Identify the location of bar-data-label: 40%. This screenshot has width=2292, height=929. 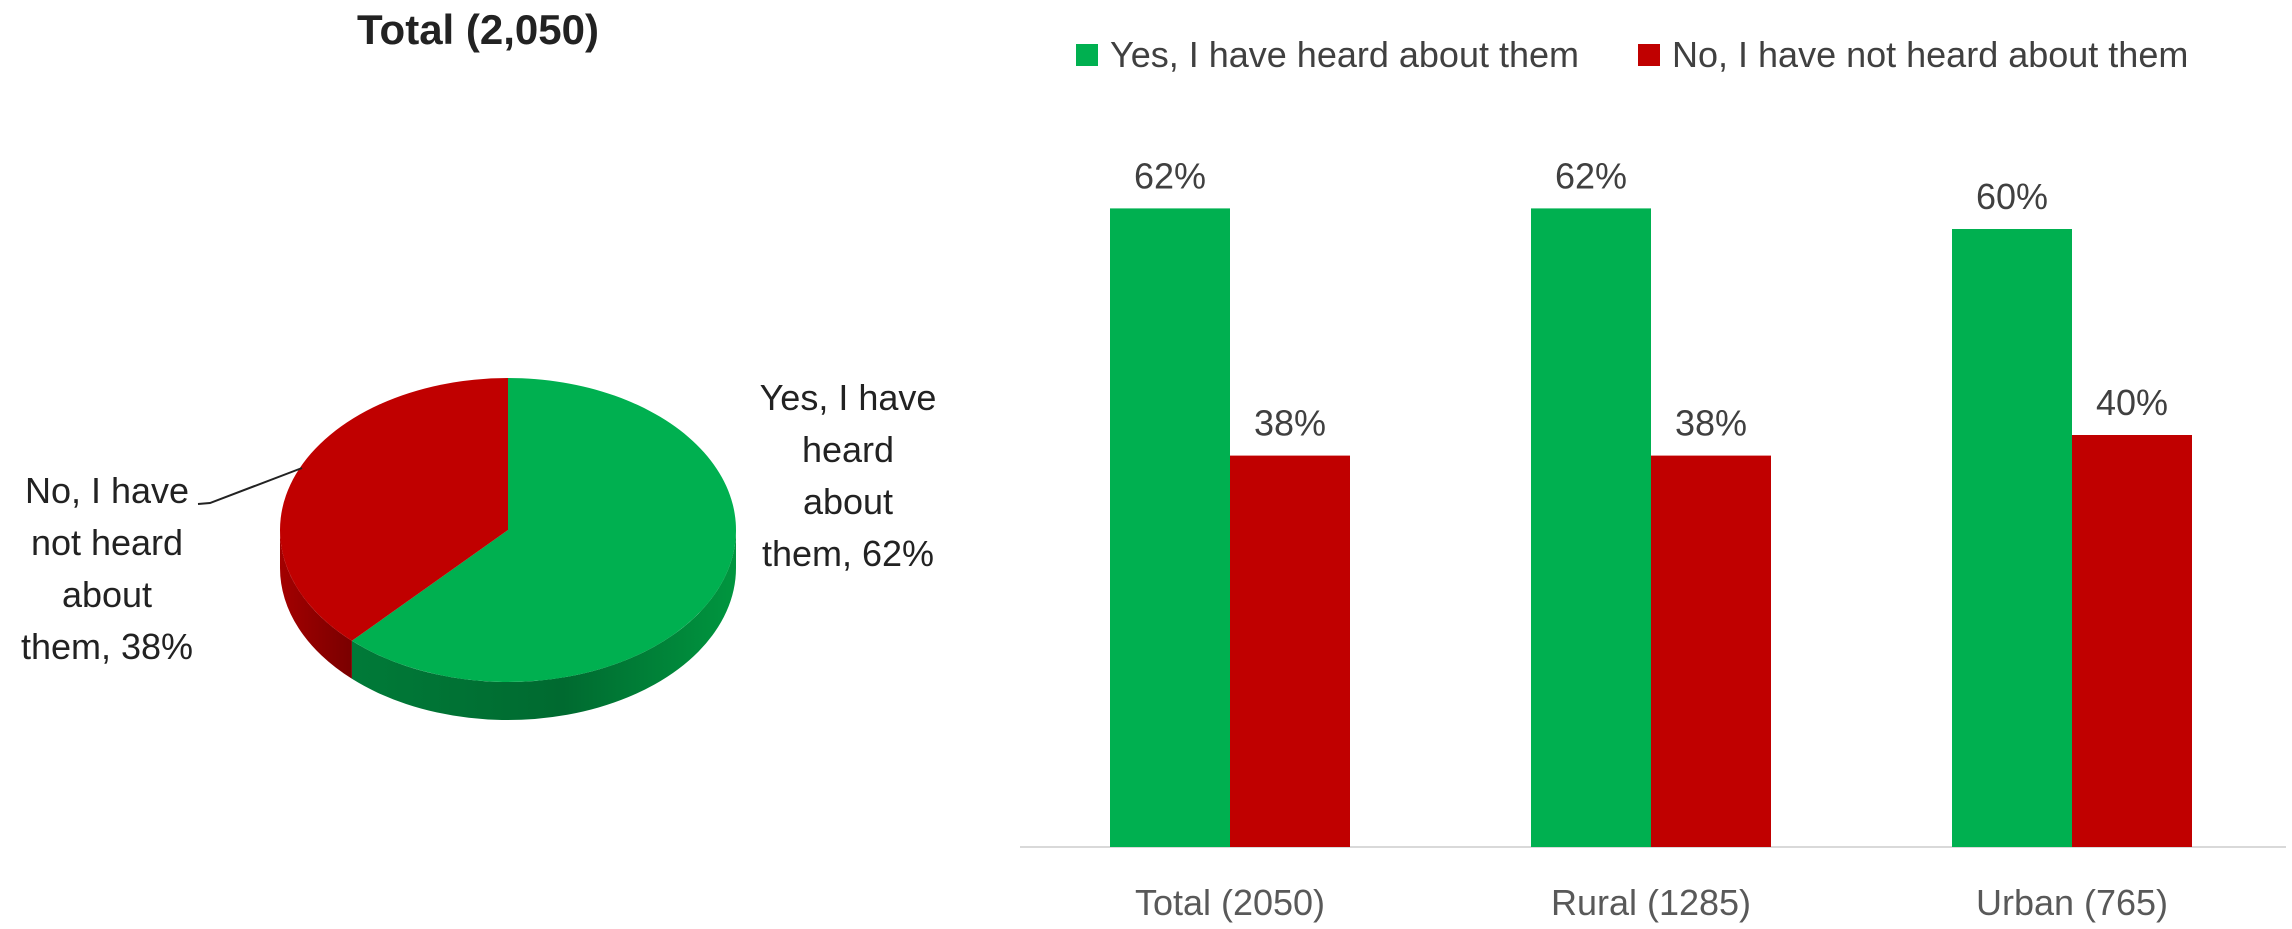
(2132, 402).